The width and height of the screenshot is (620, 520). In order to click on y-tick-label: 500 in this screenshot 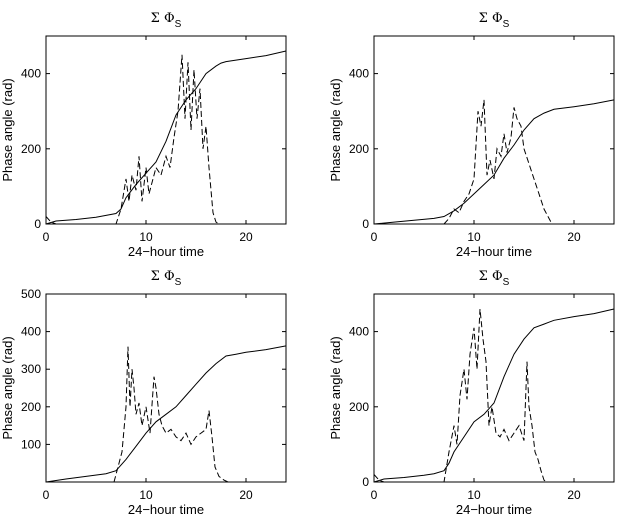, I will do `click(31, 294)`.